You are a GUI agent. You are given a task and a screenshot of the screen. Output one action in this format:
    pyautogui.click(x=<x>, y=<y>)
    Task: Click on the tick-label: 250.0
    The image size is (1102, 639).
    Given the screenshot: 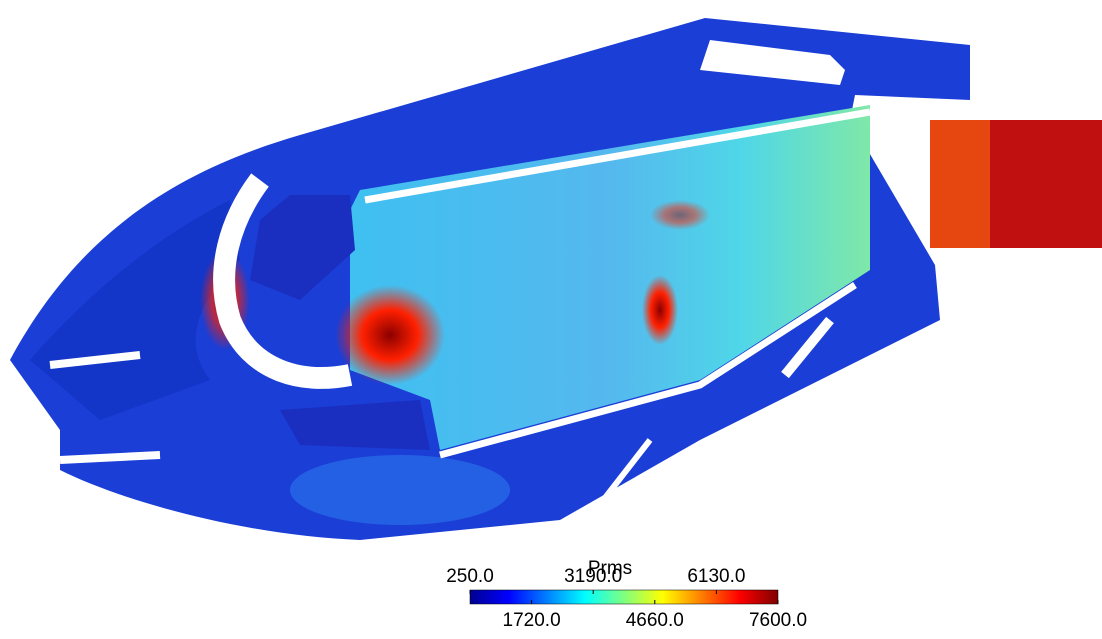 What is the action you would take?
    pyautogui.click(x=470, y=576)
    